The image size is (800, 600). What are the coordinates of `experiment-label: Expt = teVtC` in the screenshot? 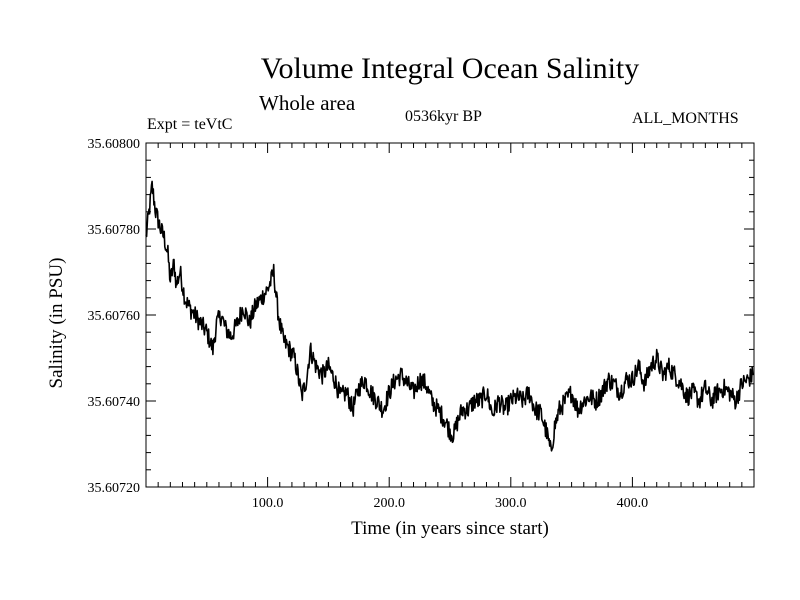 It's located at (190, 124).